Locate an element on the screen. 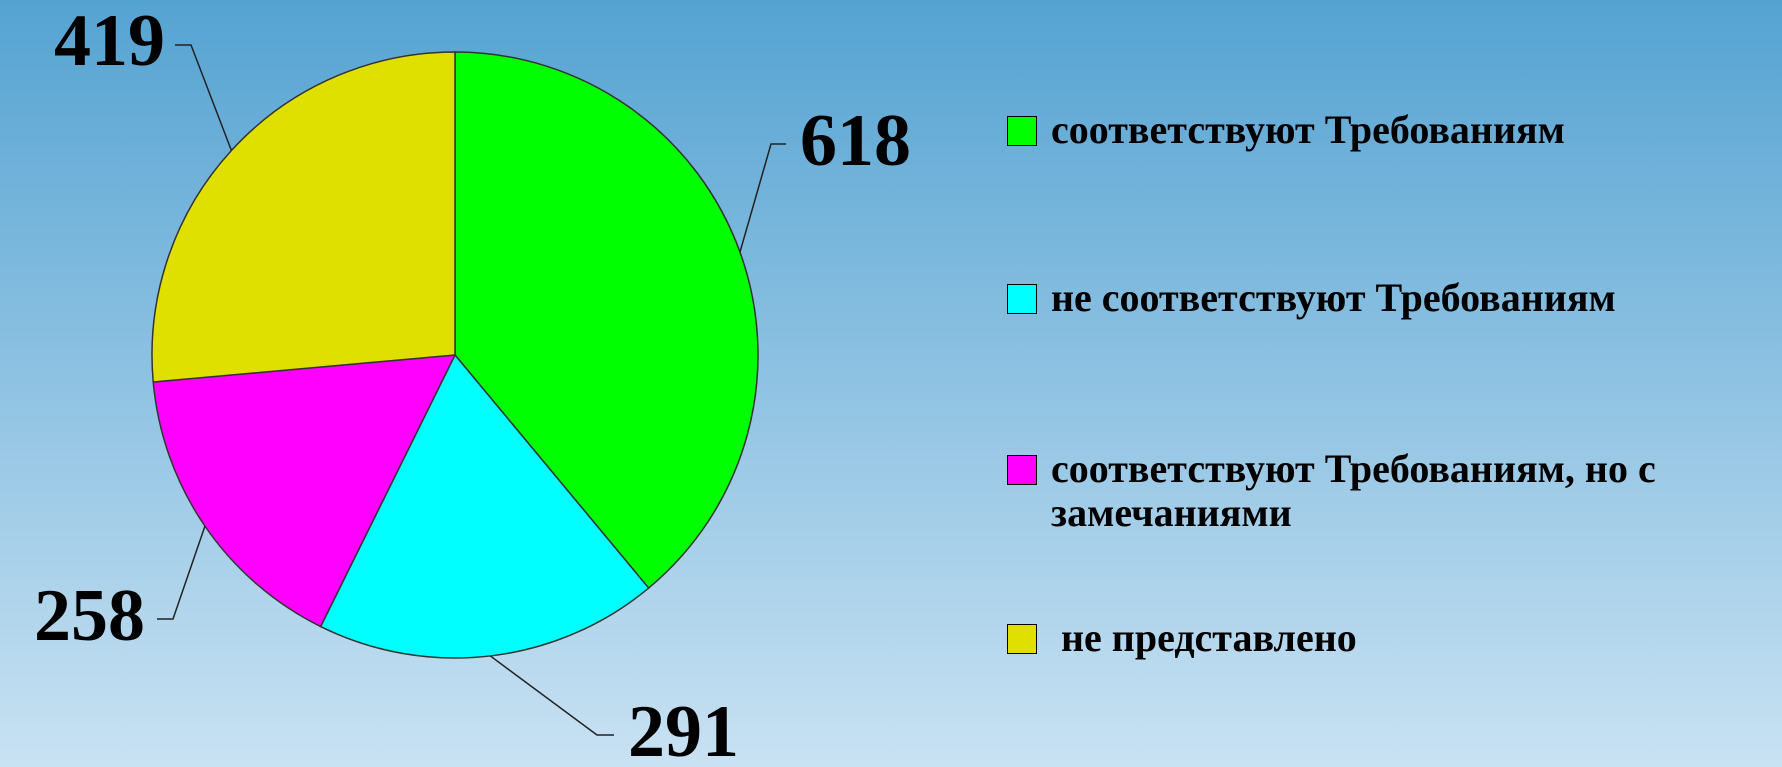 The height and width of the screenshot is (767, 1782). legend-item: соответствуют Требованиям is located at coordinates (1394, 130).